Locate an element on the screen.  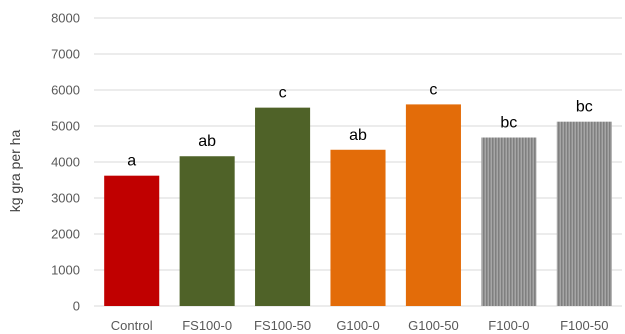
x-tick-label: G100-50 is located at coordinates (433, 325).